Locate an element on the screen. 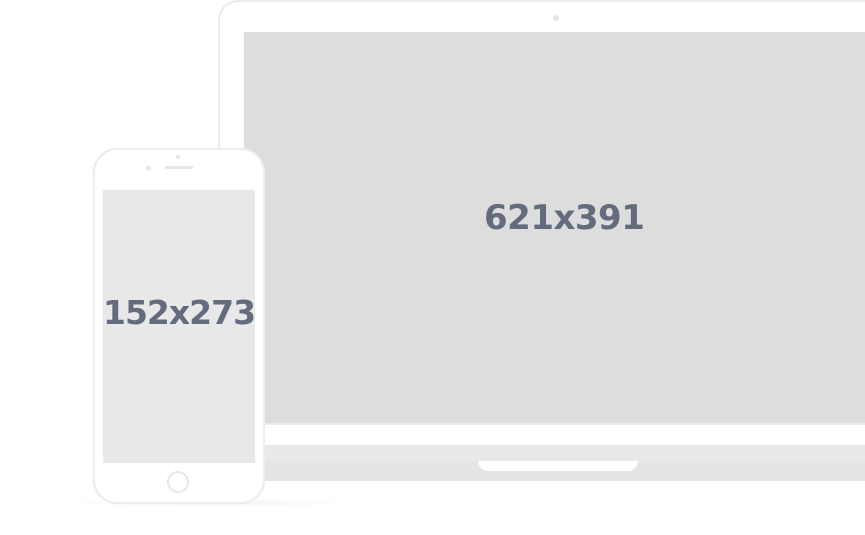 This screenshot has width=865, height=535. laptop-base-bottom is located at coordinates (554, 471).